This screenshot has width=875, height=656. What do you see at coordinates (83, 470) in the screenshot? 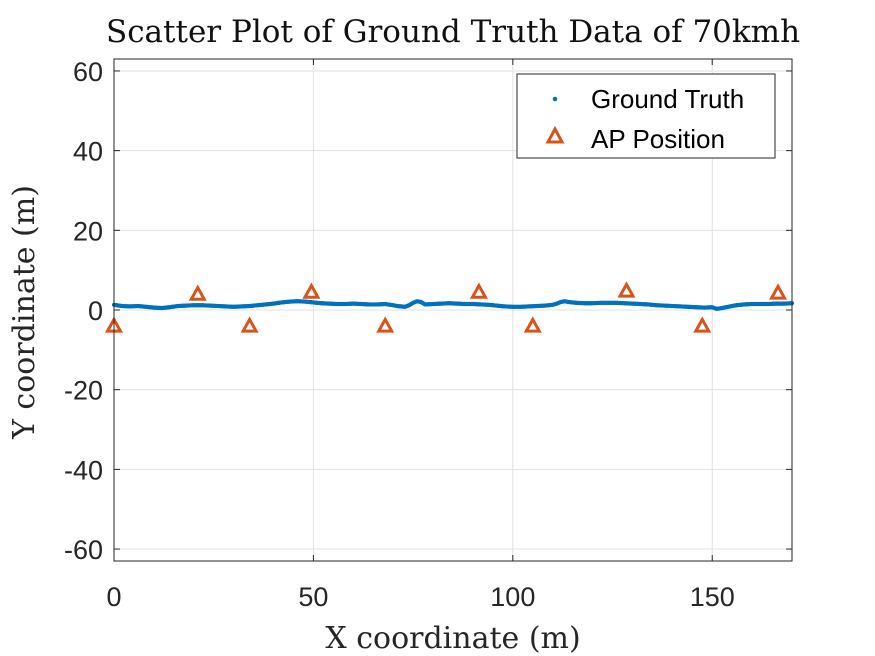
I see `y-tick-label: -40` at bounding box center [83, 470].